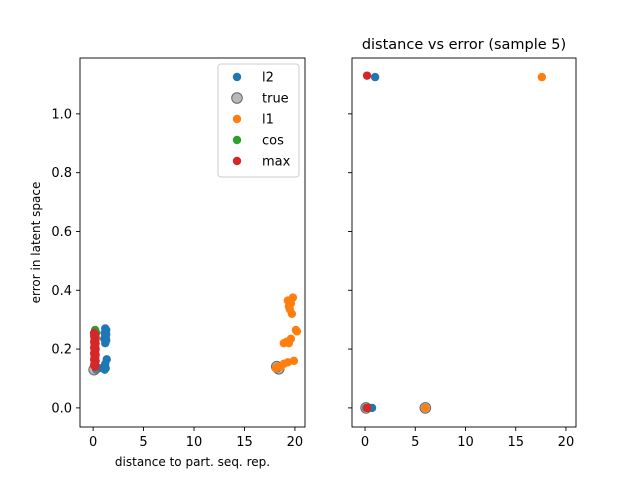 The width and height of the screenshot is (640, 480). Describe the element at coordinates (61, 408) in the screenshot. I see `y-tick-label: 0.0` at that location.